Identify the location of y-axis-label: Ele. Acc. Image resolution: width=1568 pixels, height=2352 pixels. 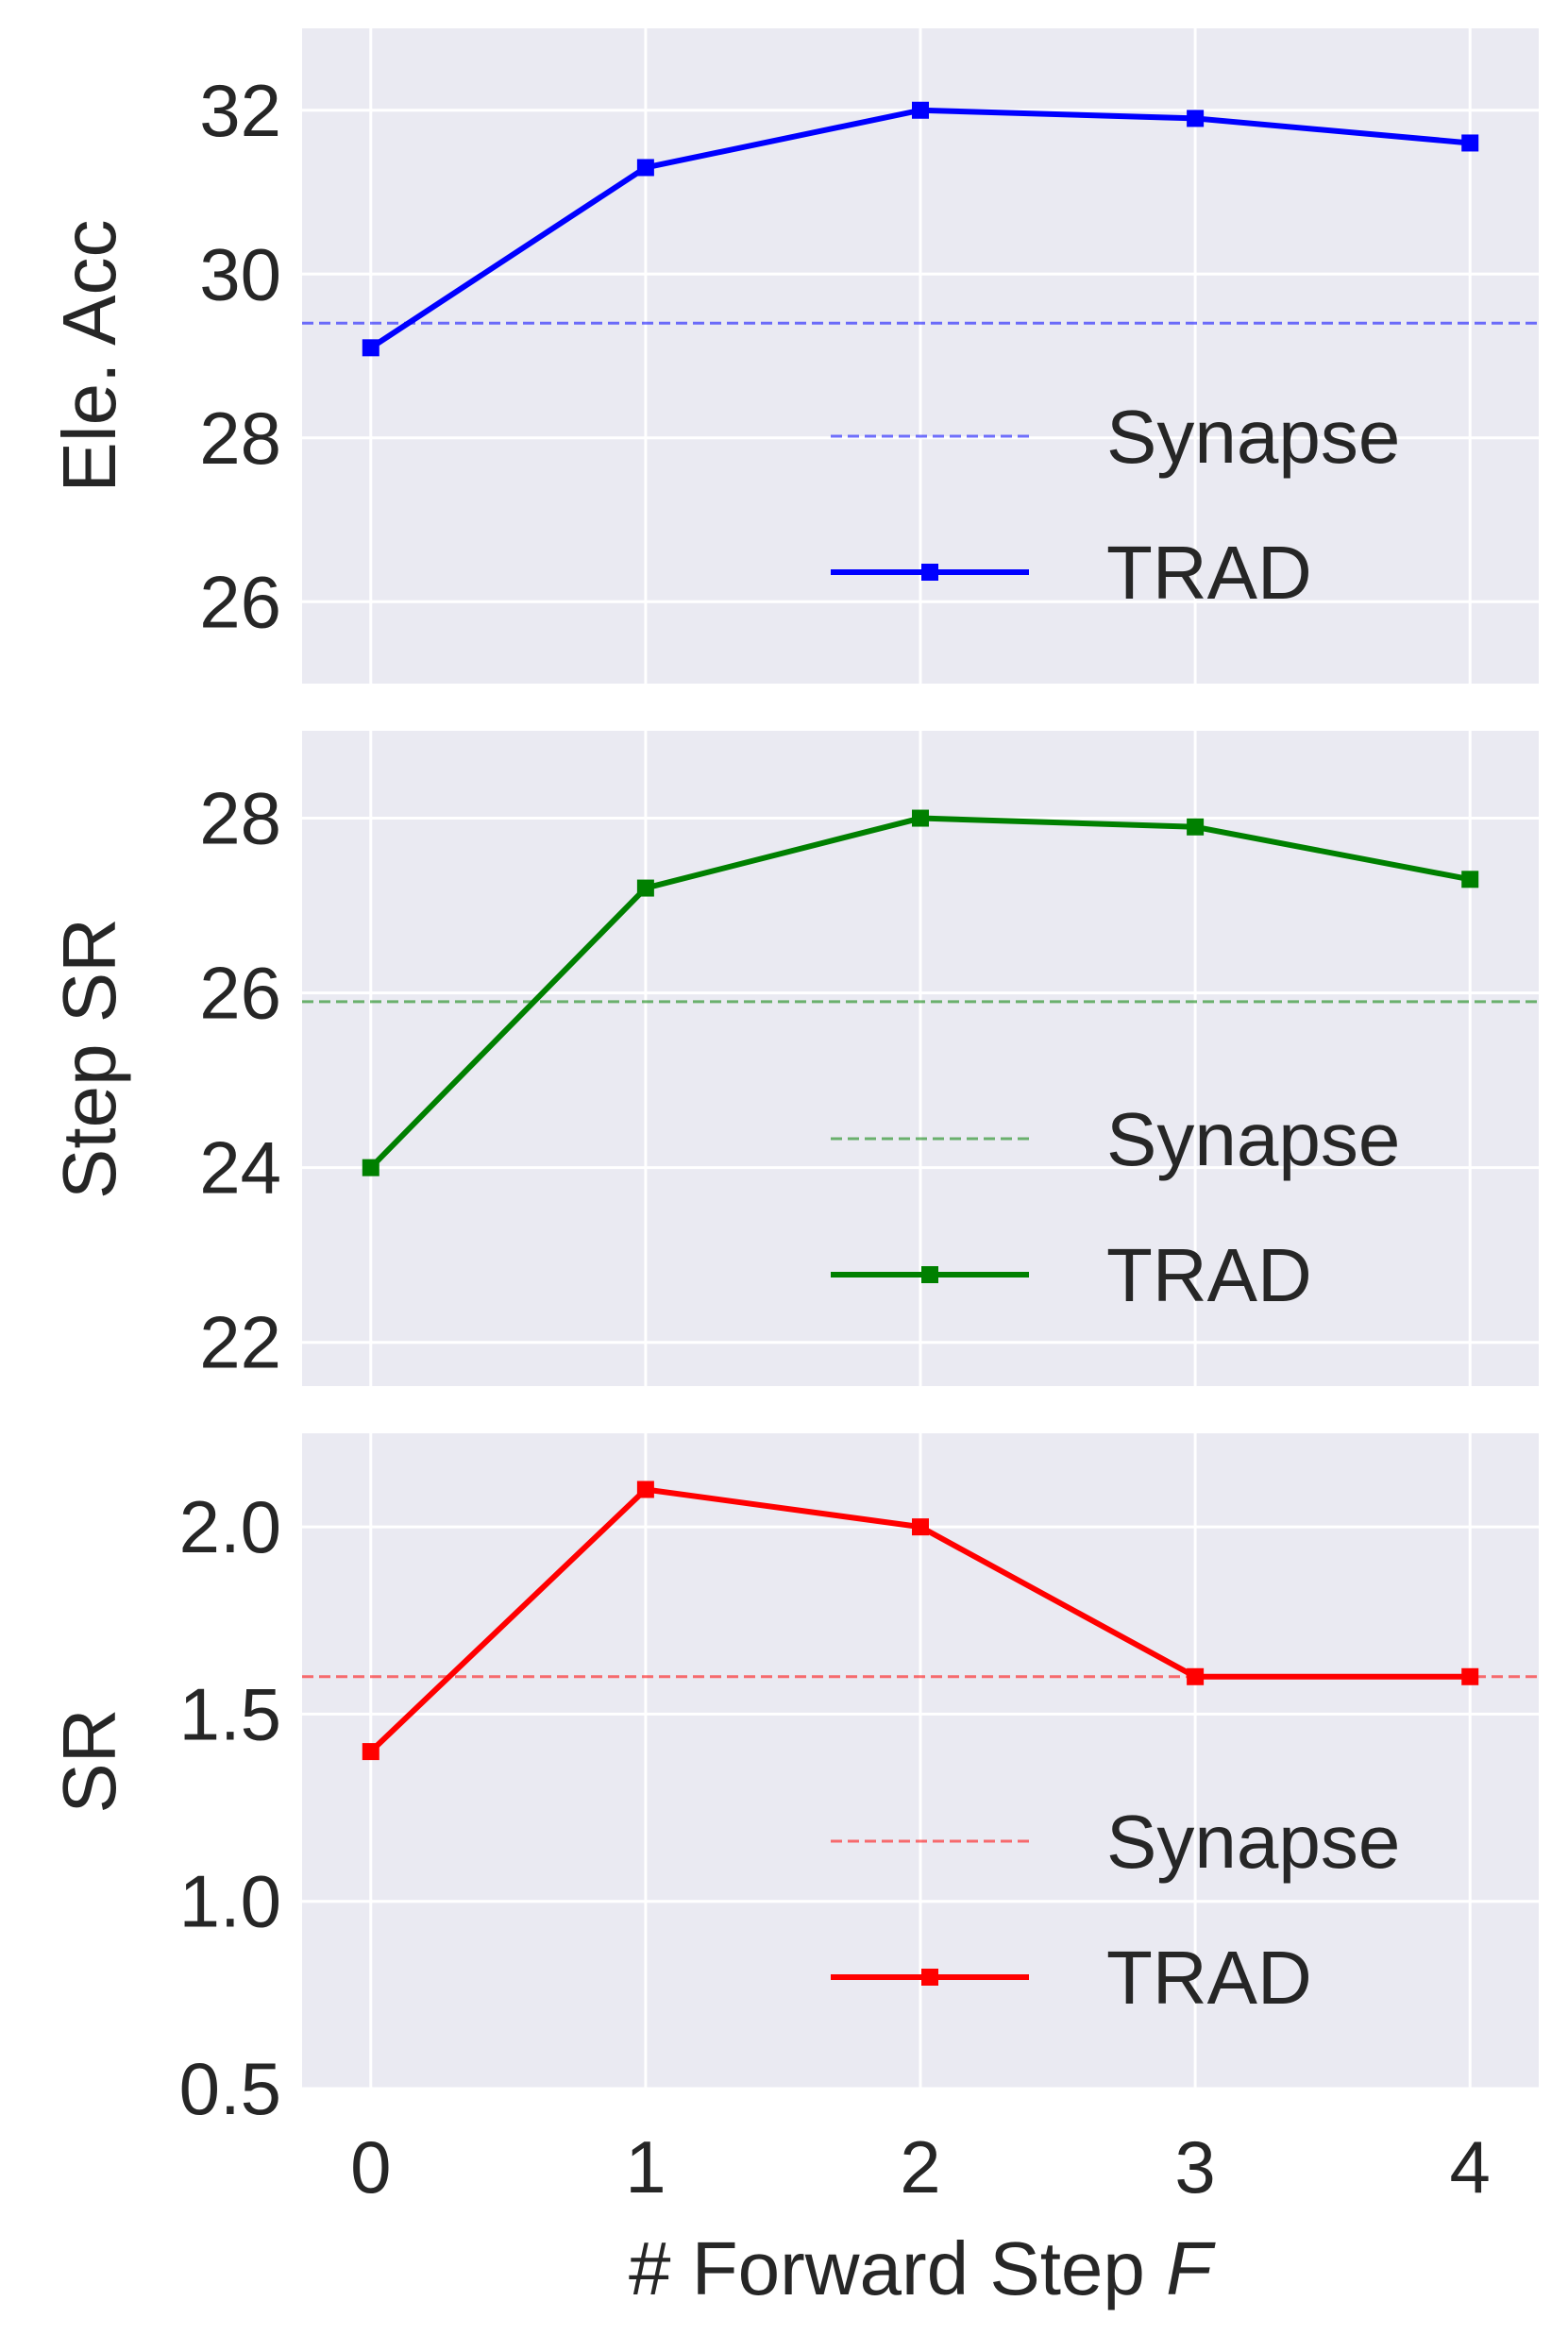
(89, 356).